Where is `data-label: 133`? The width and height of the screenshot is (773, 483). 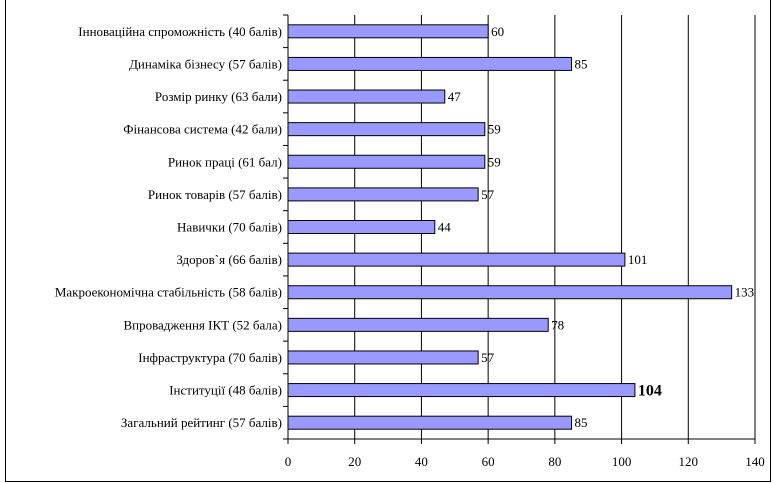 data-label: 133 is located at coordinates (745, 292).